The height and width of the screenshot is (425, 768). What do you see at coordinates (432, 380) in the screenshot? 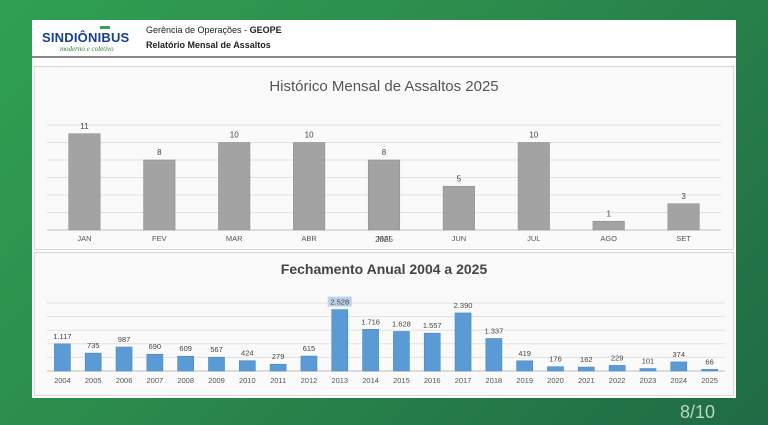
I see `x-tick-label: 2016` at bounding box center [432, 380].